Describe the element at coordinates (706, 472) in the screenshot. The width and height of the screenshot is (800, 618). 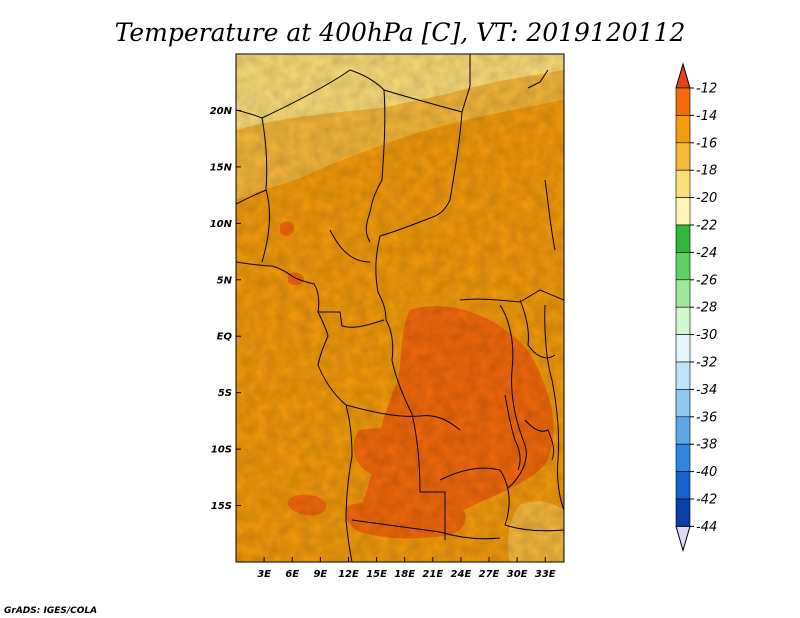
I see `colorbar-label: -40` at that location.